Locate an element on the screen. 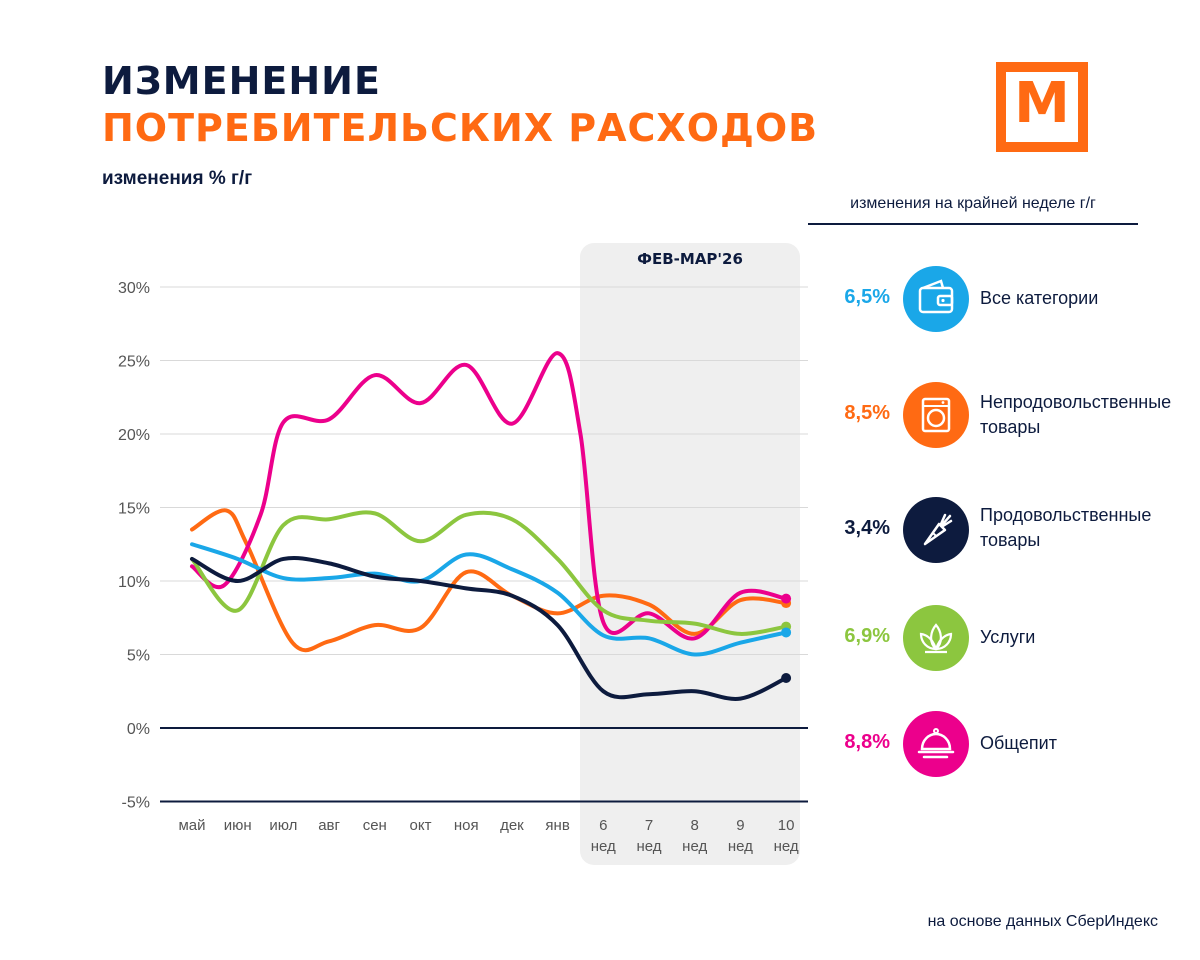  legend-heading: изменения на крайней неделе г/г is located at coordinates (973, 210).